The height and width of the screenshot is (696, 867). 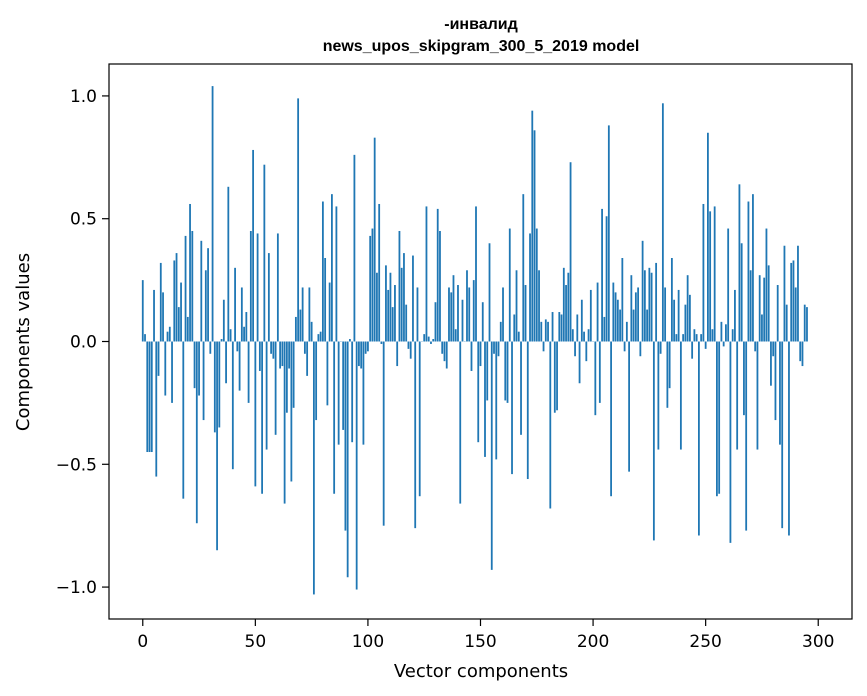 What do you see at coordinates (705, 642) in the screenshot?
I see `x-tick-label: 250` at bounding box center [705, 642].